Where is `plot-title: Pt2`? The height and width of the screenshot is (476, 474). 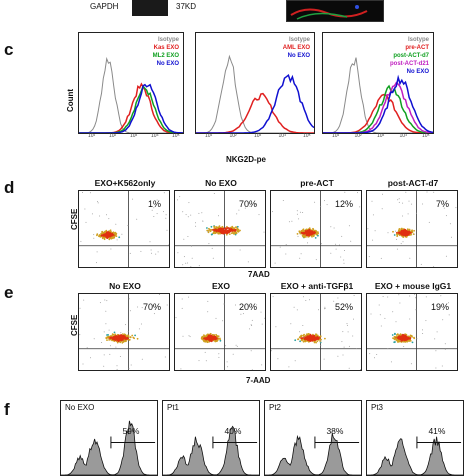
plot-title: Pt2 is located at coordinates (275, 407).